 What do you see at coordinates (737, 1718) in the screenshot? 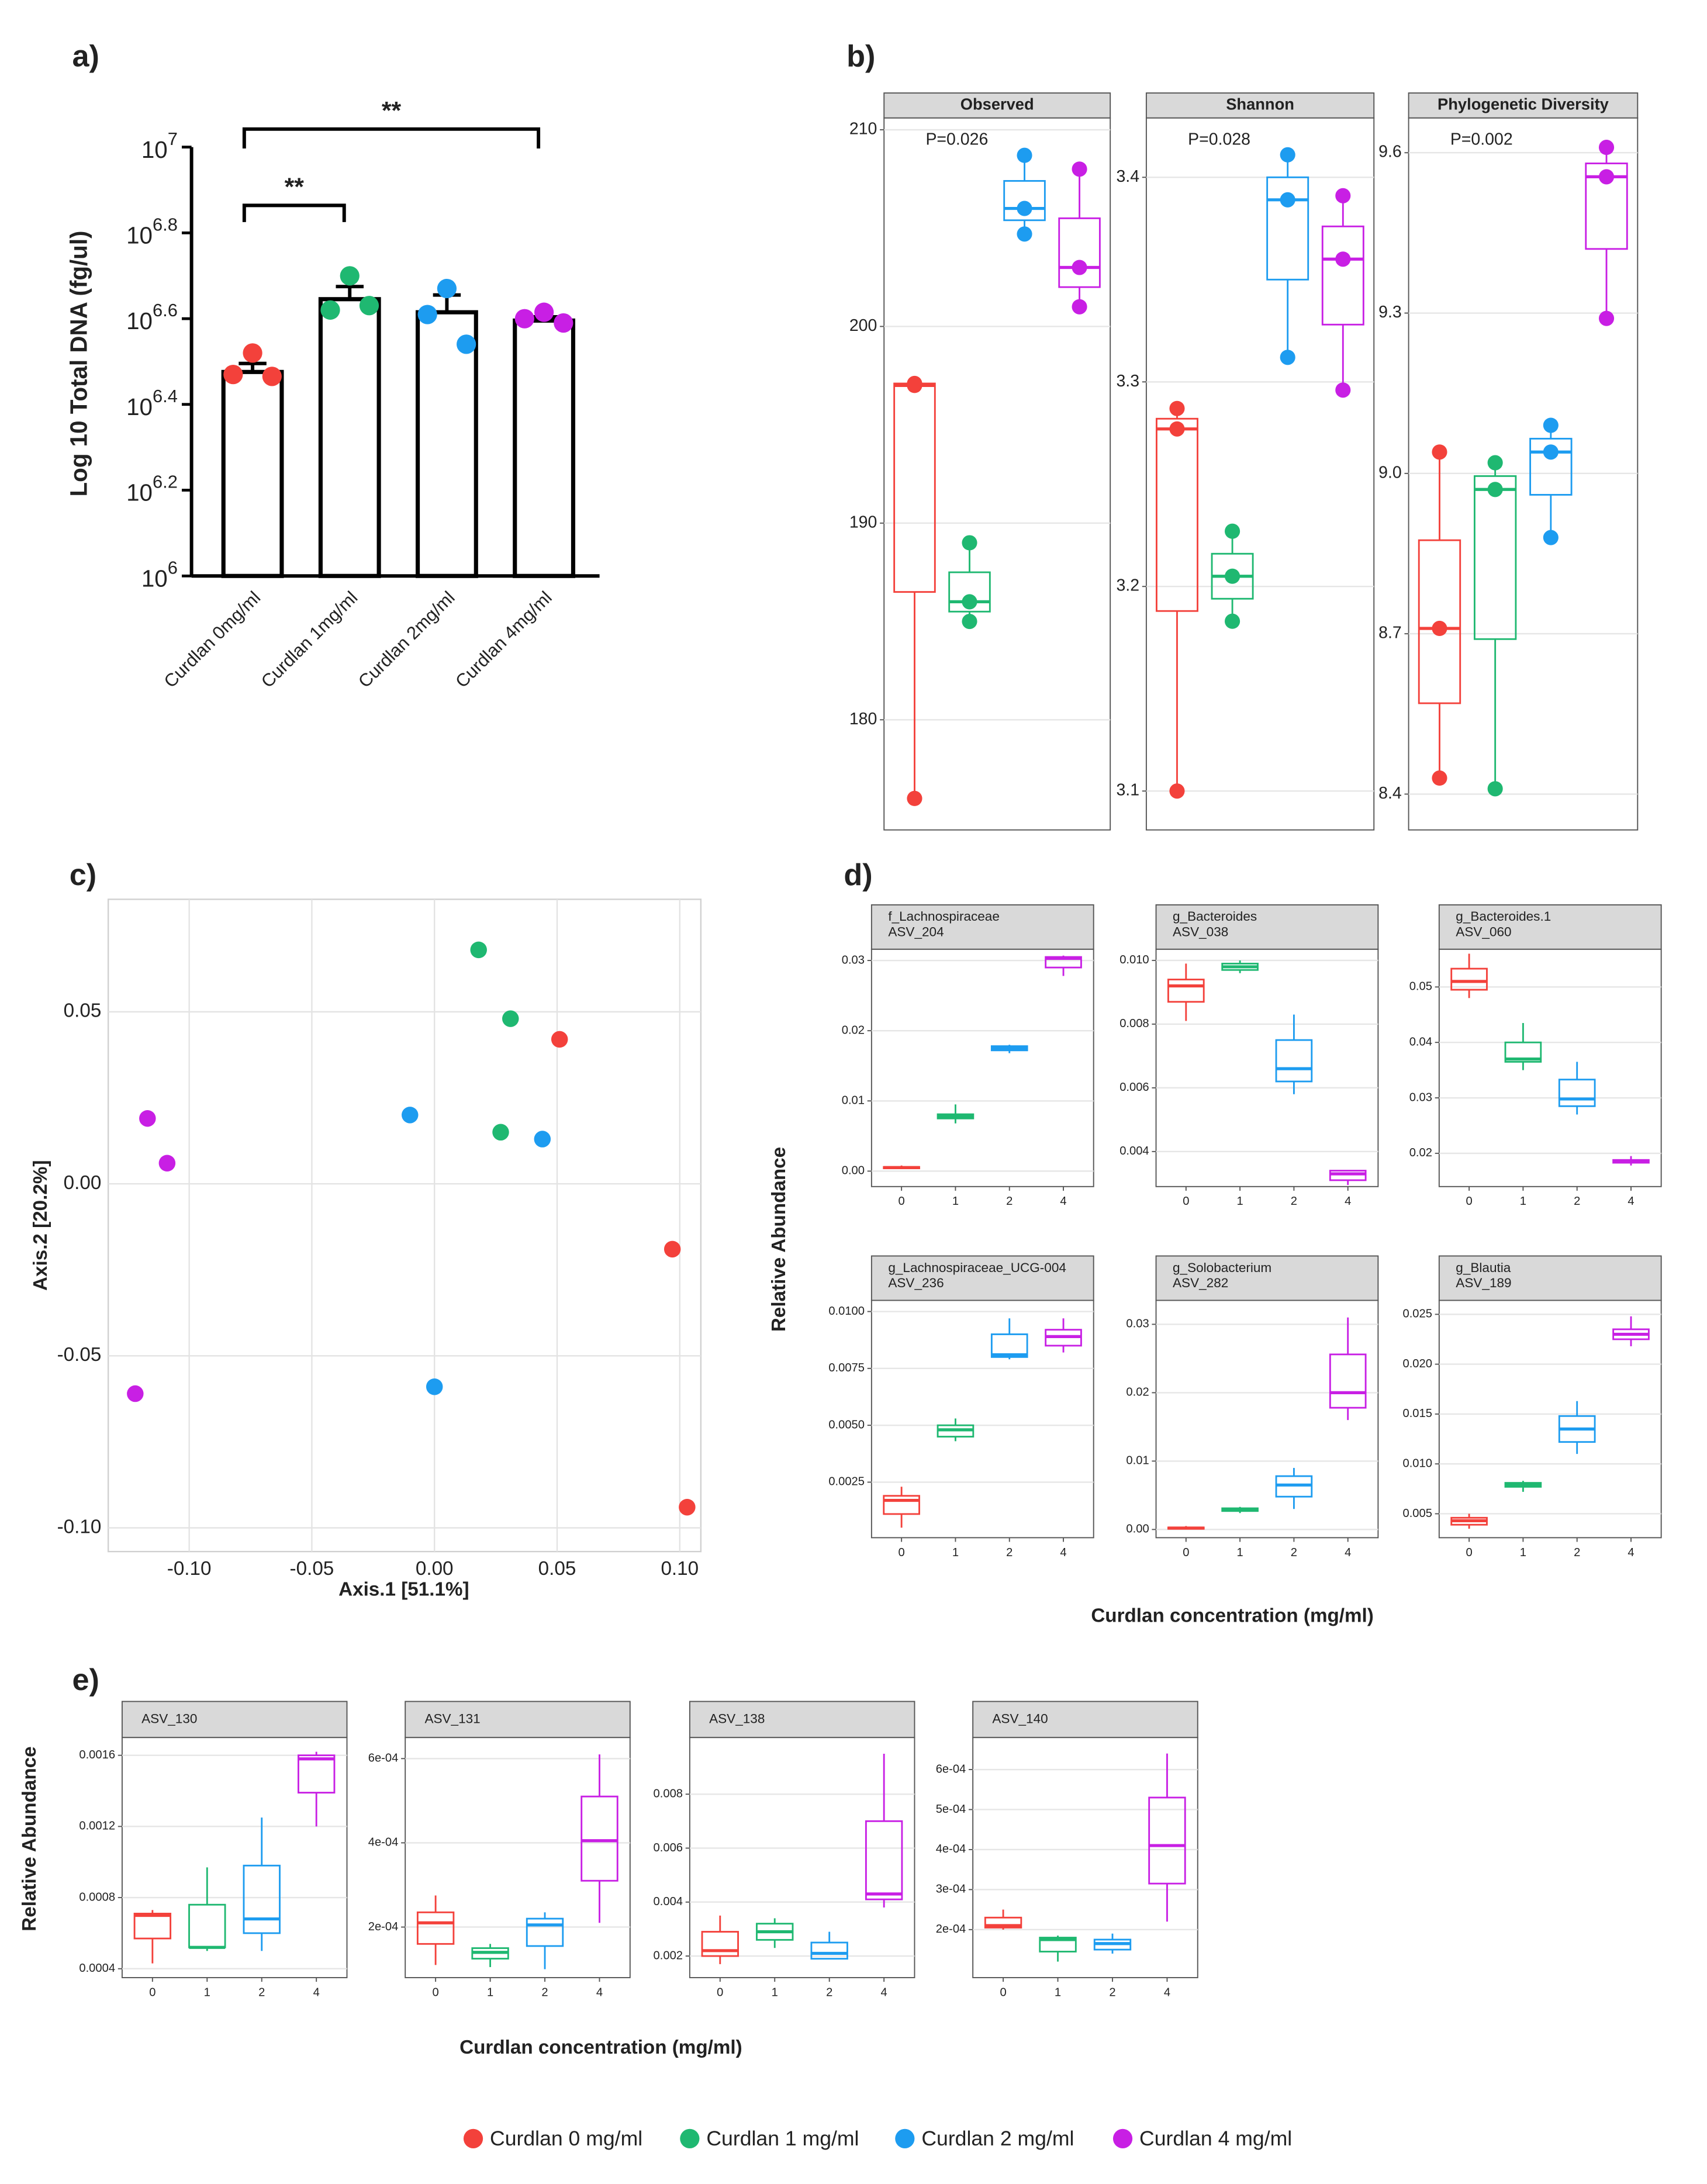
I see `facet-title: ASV_138` at bounding box center [737, 1718].